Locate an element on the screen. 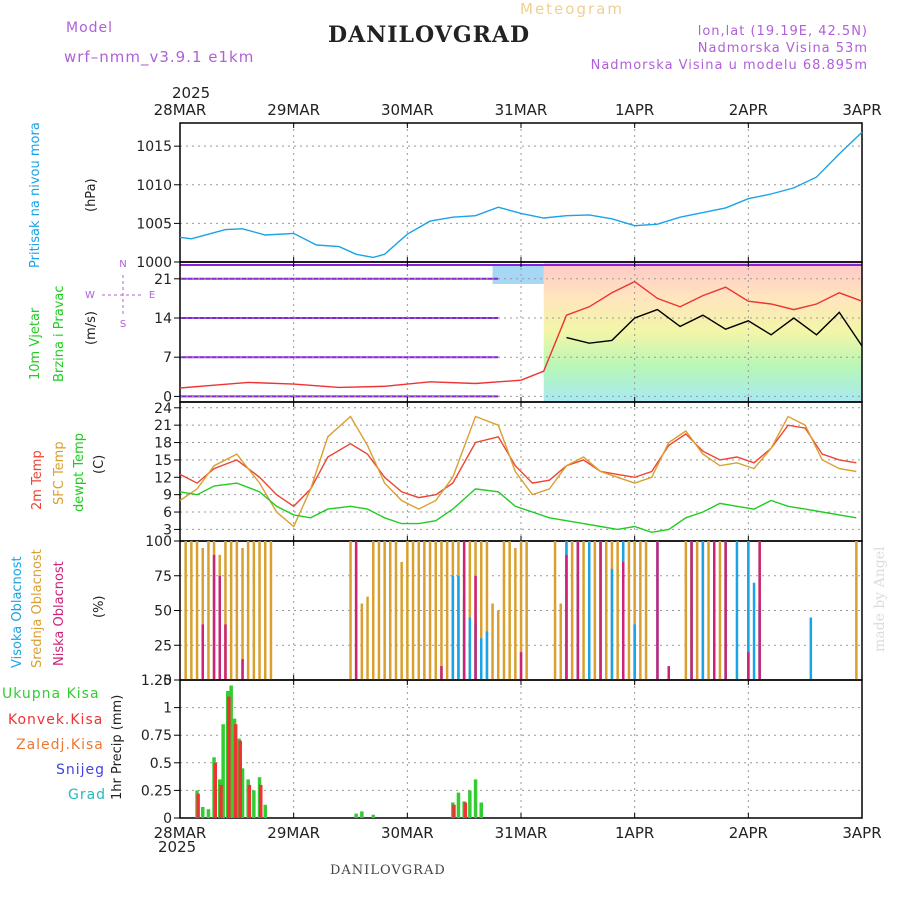 The width and height of the screenshot is (900, 900). legend-snow: Snijeg is located at coordinates (81, 770).